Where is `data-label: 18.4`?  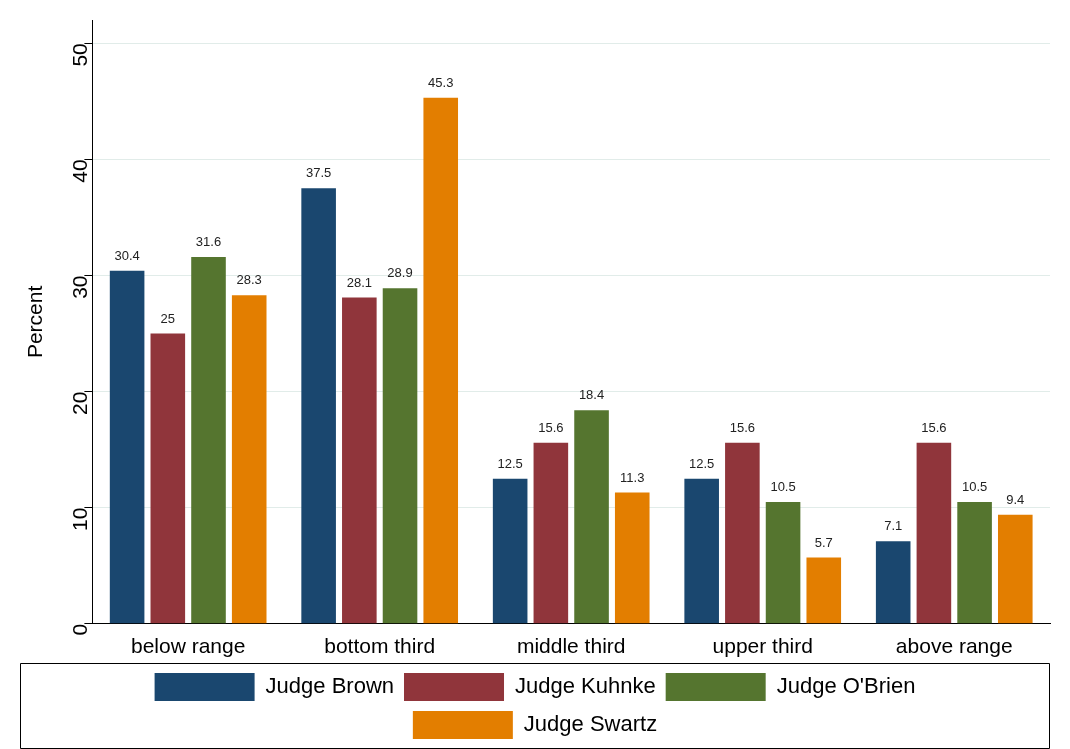 data-label: 18.4 is located at coordinates (591, 395).